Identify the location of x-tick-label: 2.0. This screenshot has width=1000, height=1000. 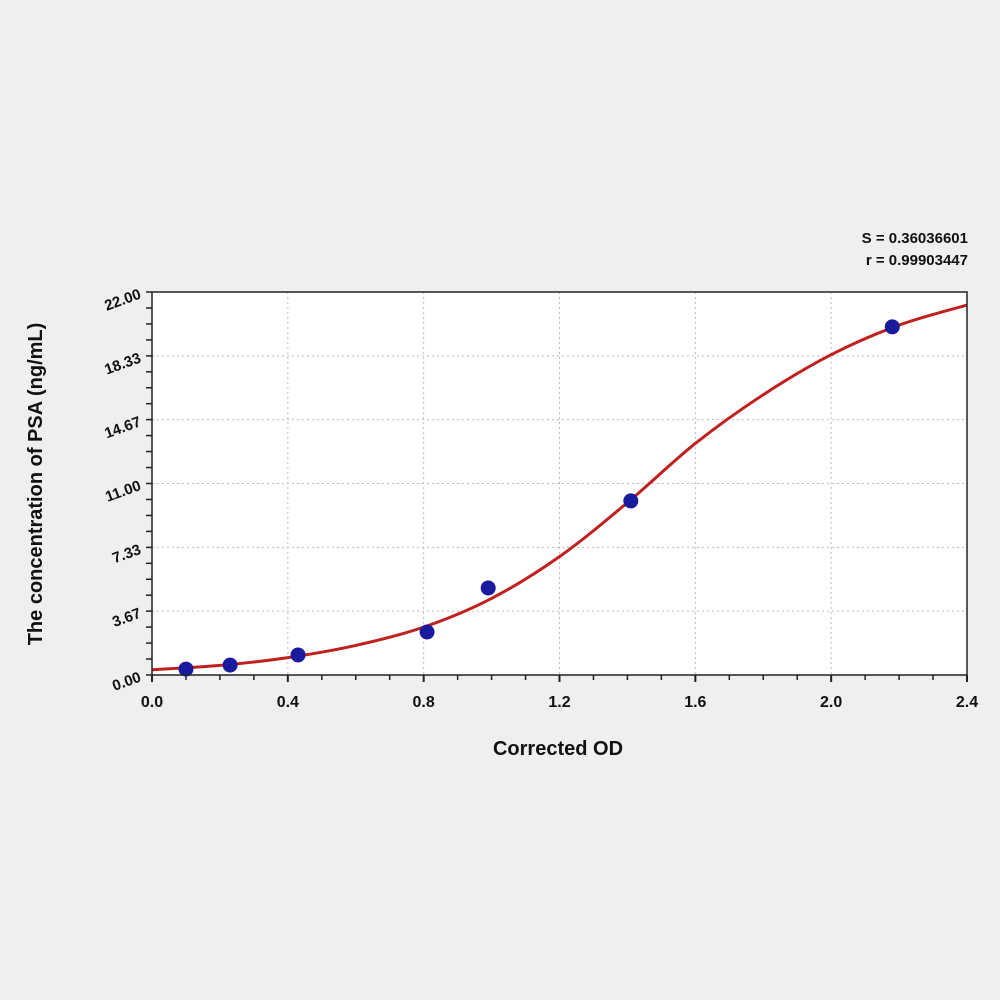
(831, 702).